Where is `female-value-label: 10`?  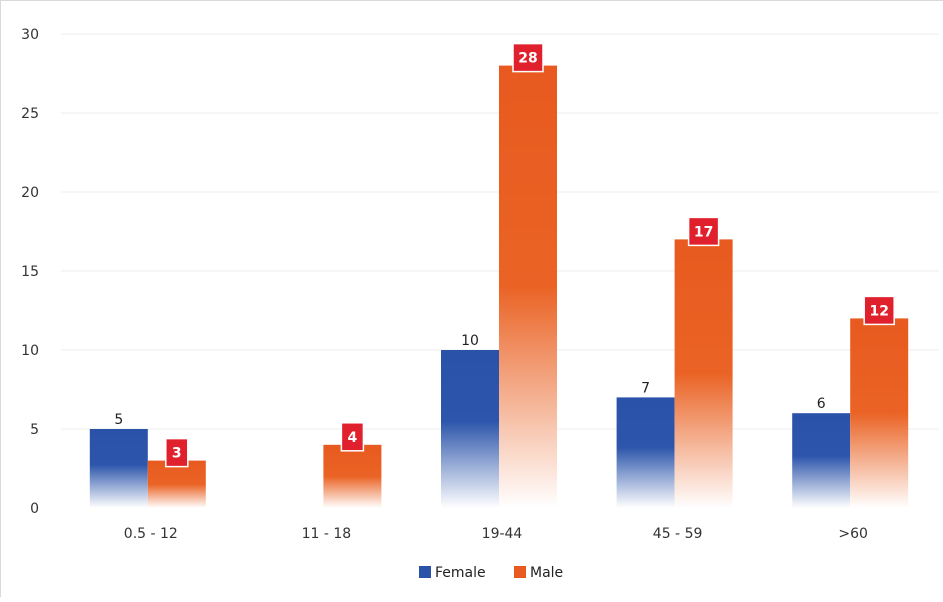
female-value-label: 10 is located at coordinates (470, 341).